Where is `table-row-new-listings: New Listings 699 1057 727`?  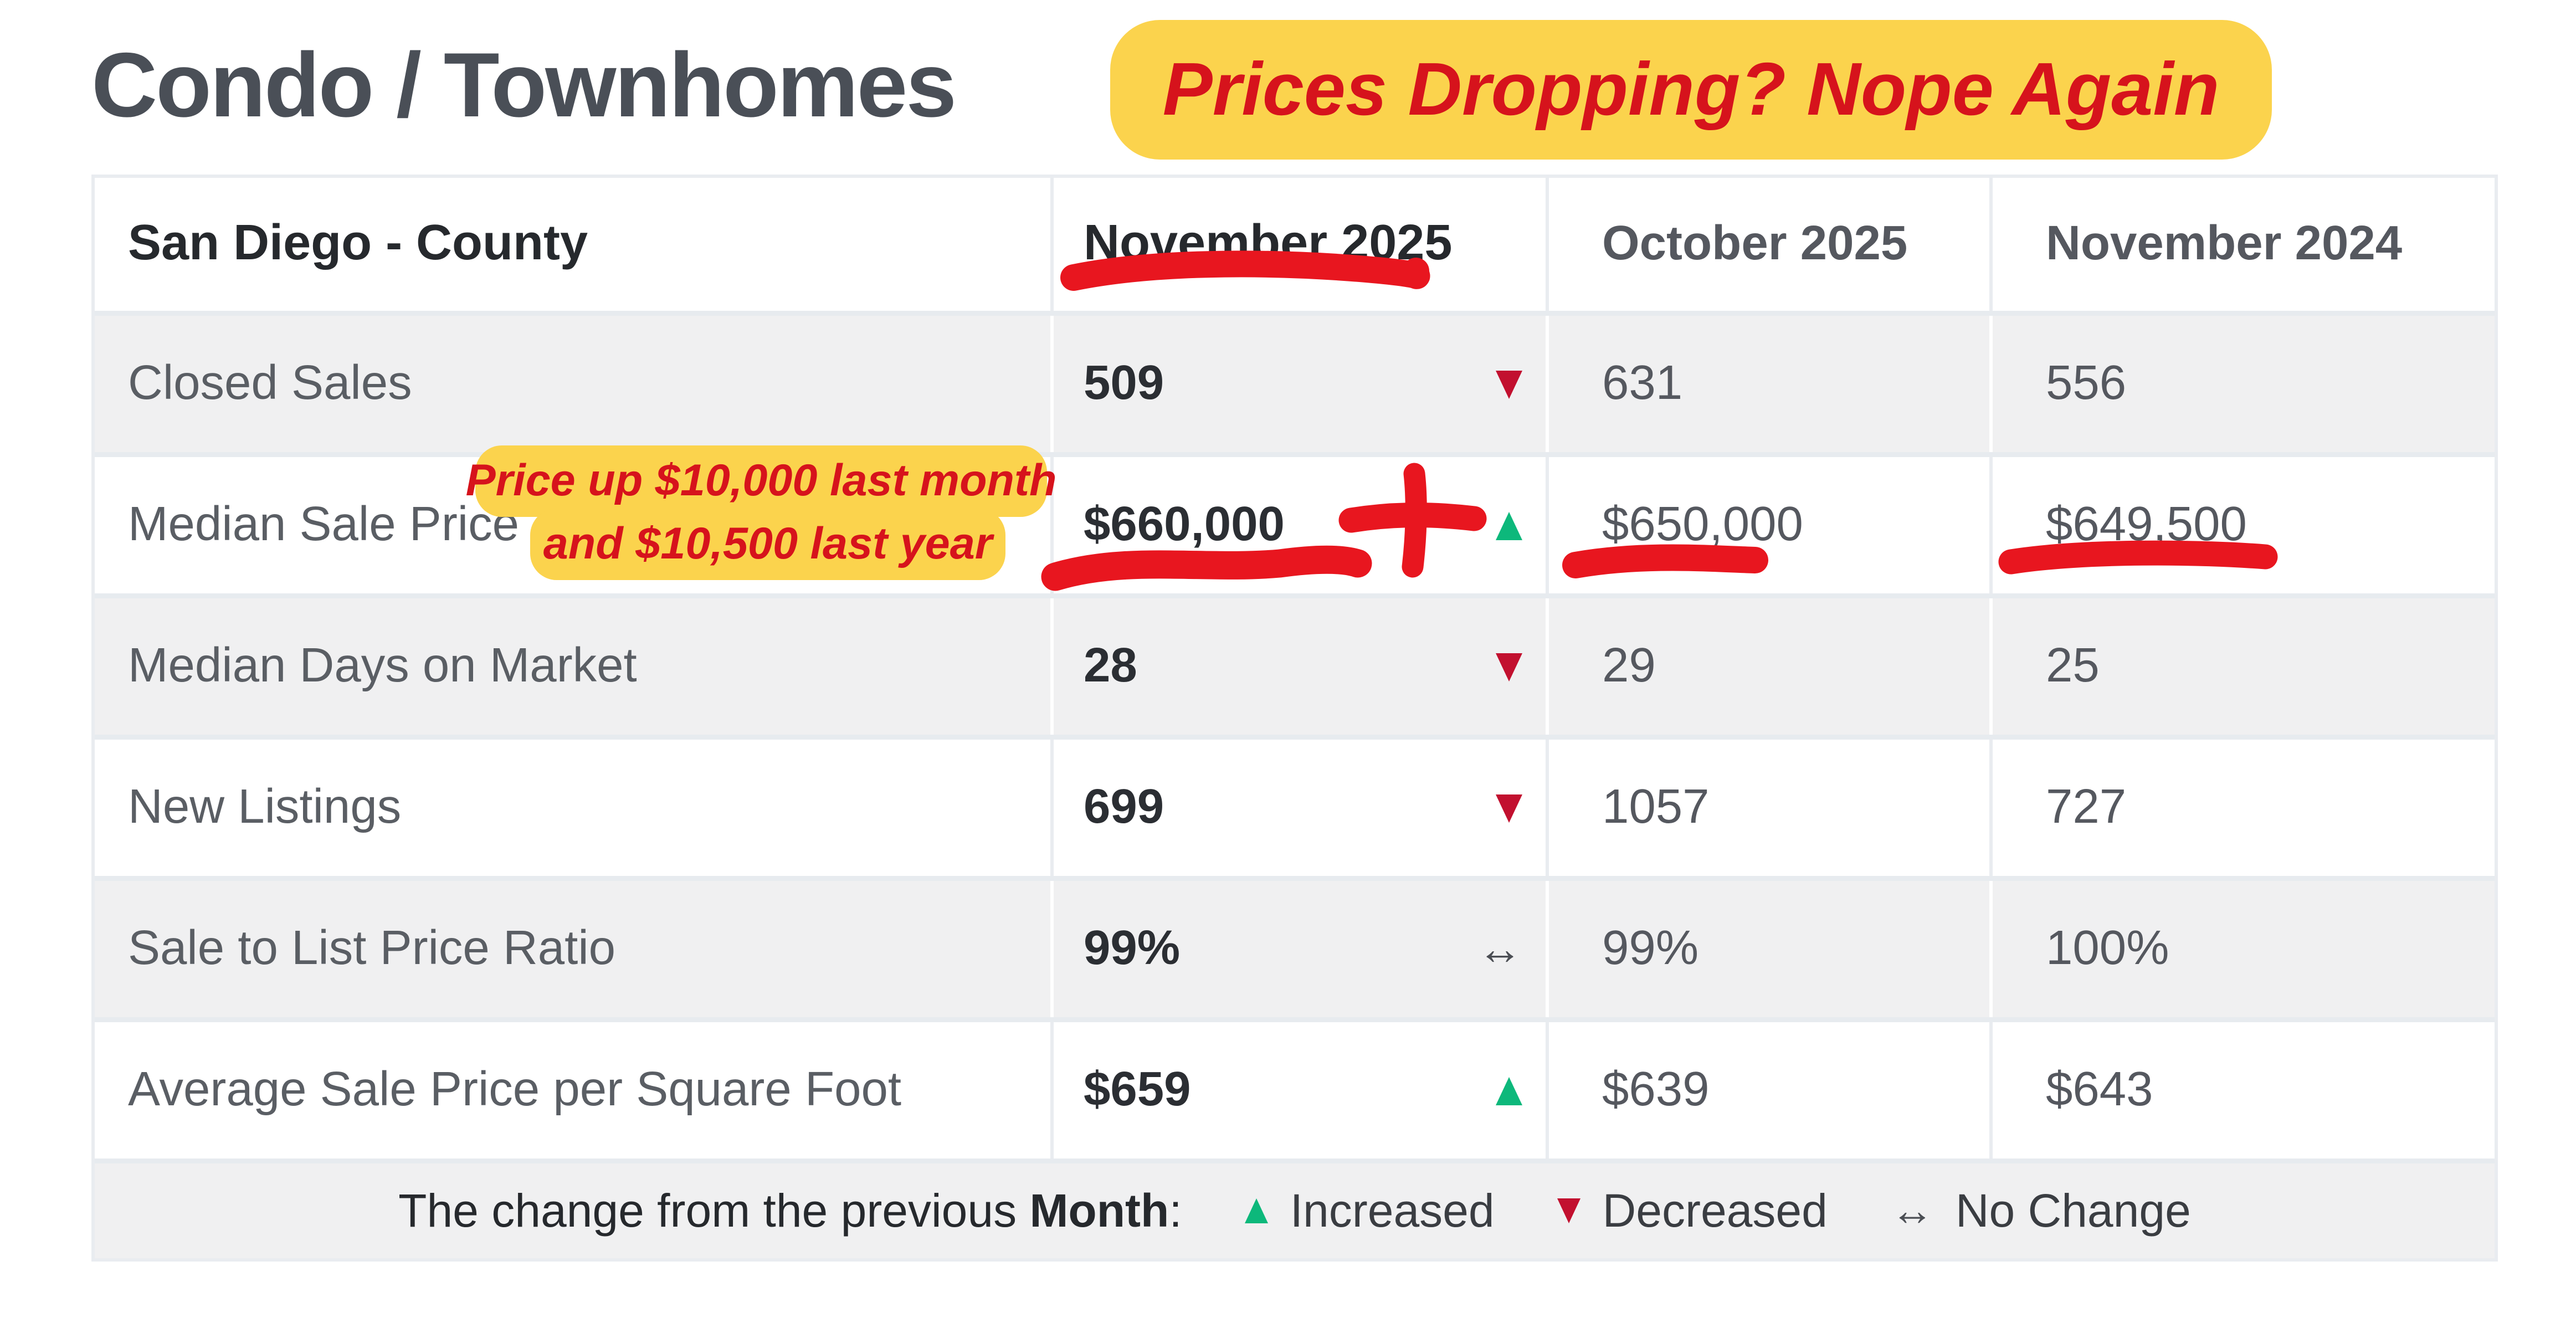 table-row-new-listings: New Listings 699 1057 727 is located at coordinates (1295, 805).